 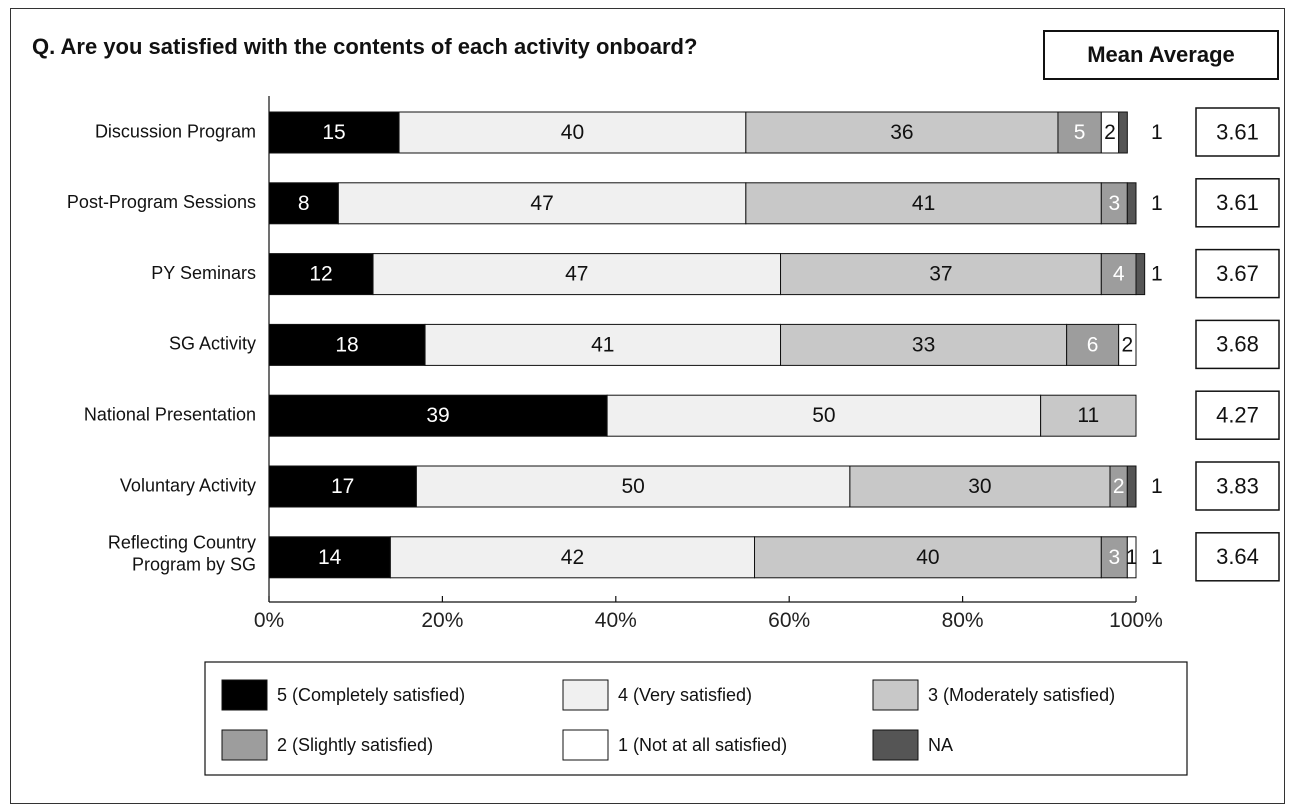 I want to click on bar-data-label: 15, so click(x=333, y=132).